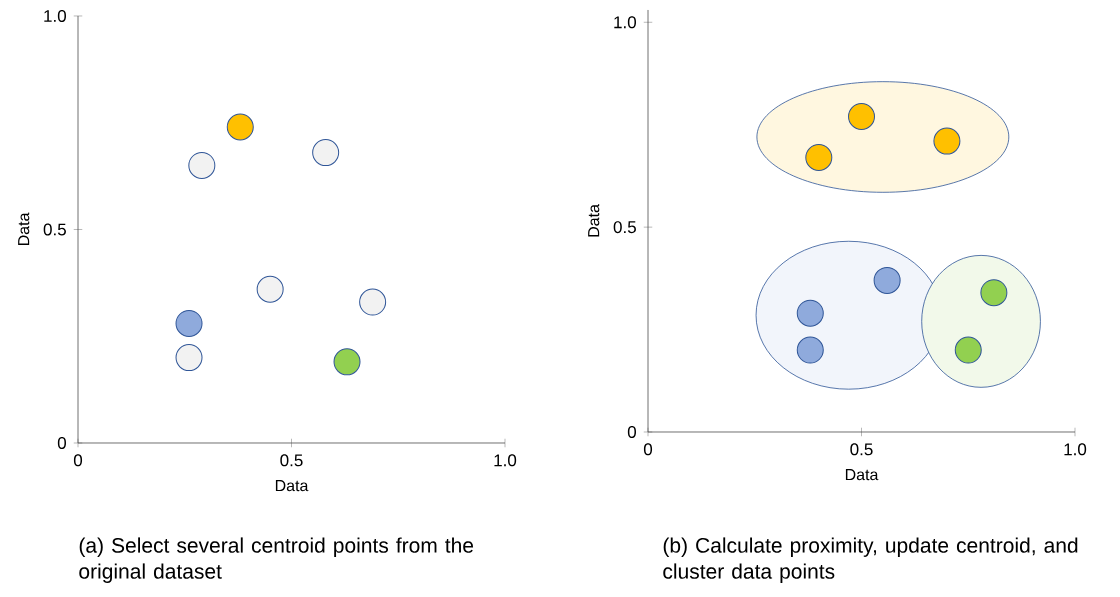 The width and height of the screenshot is (1120, 597). What do you see at coordinates (276, 560) in the screenshot?
I see `text: (a) Select several centroid points from the original dataset` at bounding box center [276, 560].